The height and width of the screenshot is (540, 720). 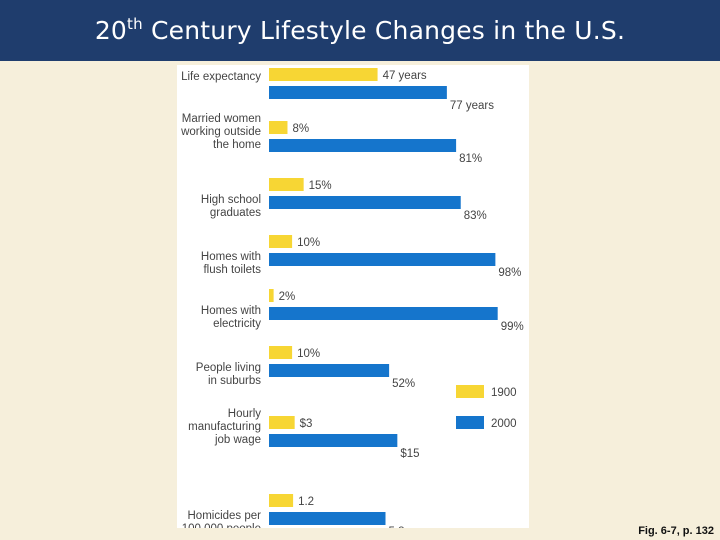 I want to click on category-label: the home, so click(x=237, y=145).